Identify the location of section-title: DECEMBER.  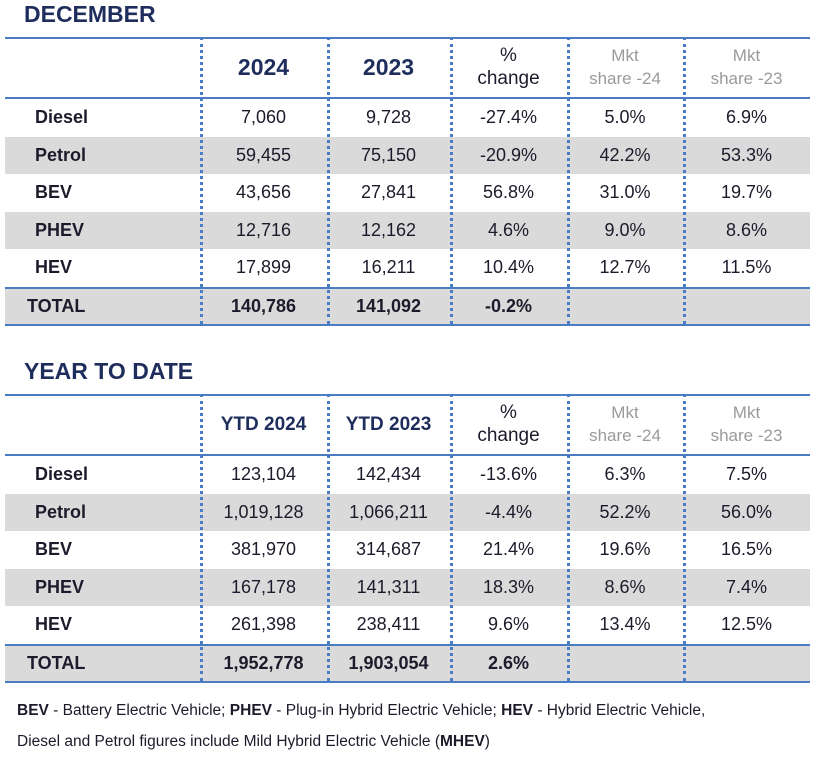
(90, 14).